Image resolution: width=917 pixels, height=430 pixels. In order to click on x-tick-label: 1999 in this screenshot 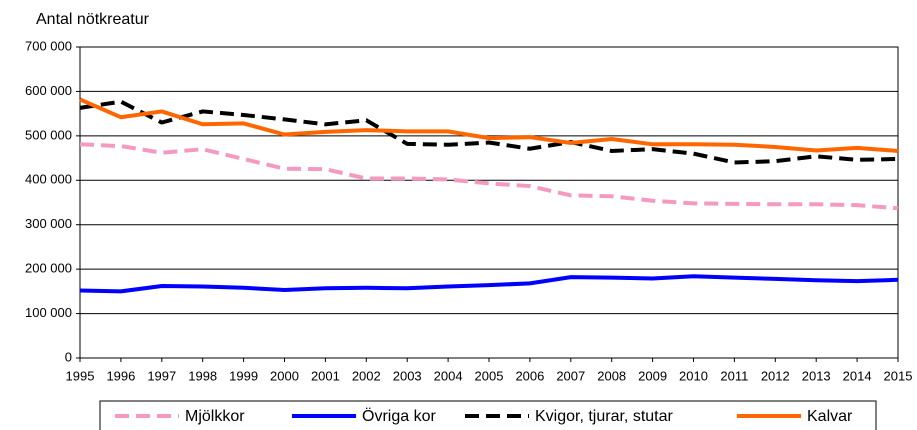, I will do `click(243, 375)`.